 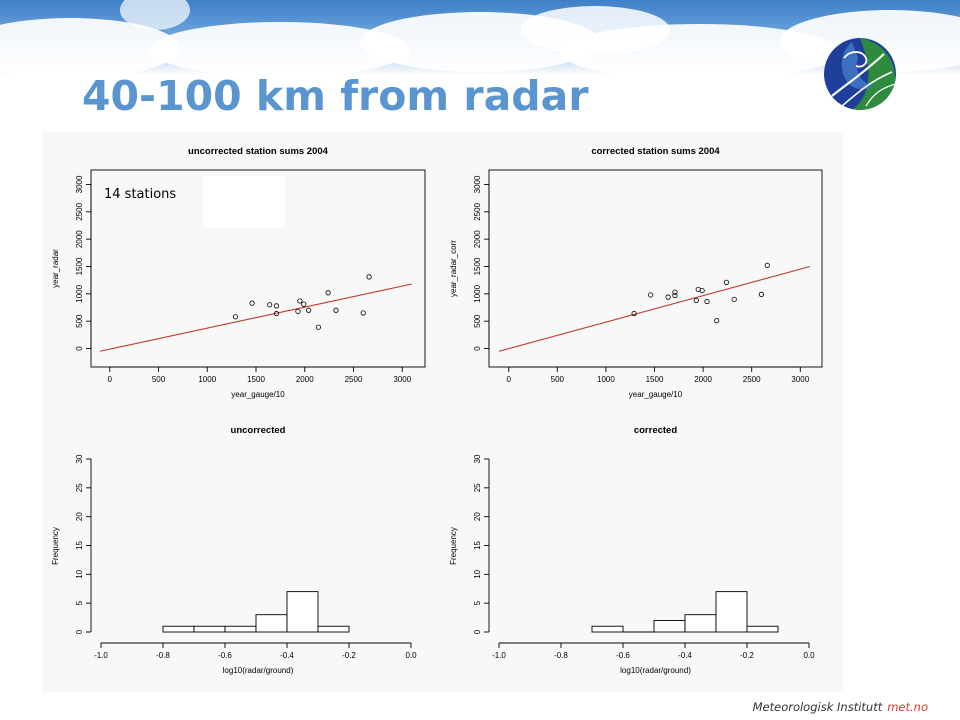 I want to click on x-tick-label: 0, so click(x=508, y=379).